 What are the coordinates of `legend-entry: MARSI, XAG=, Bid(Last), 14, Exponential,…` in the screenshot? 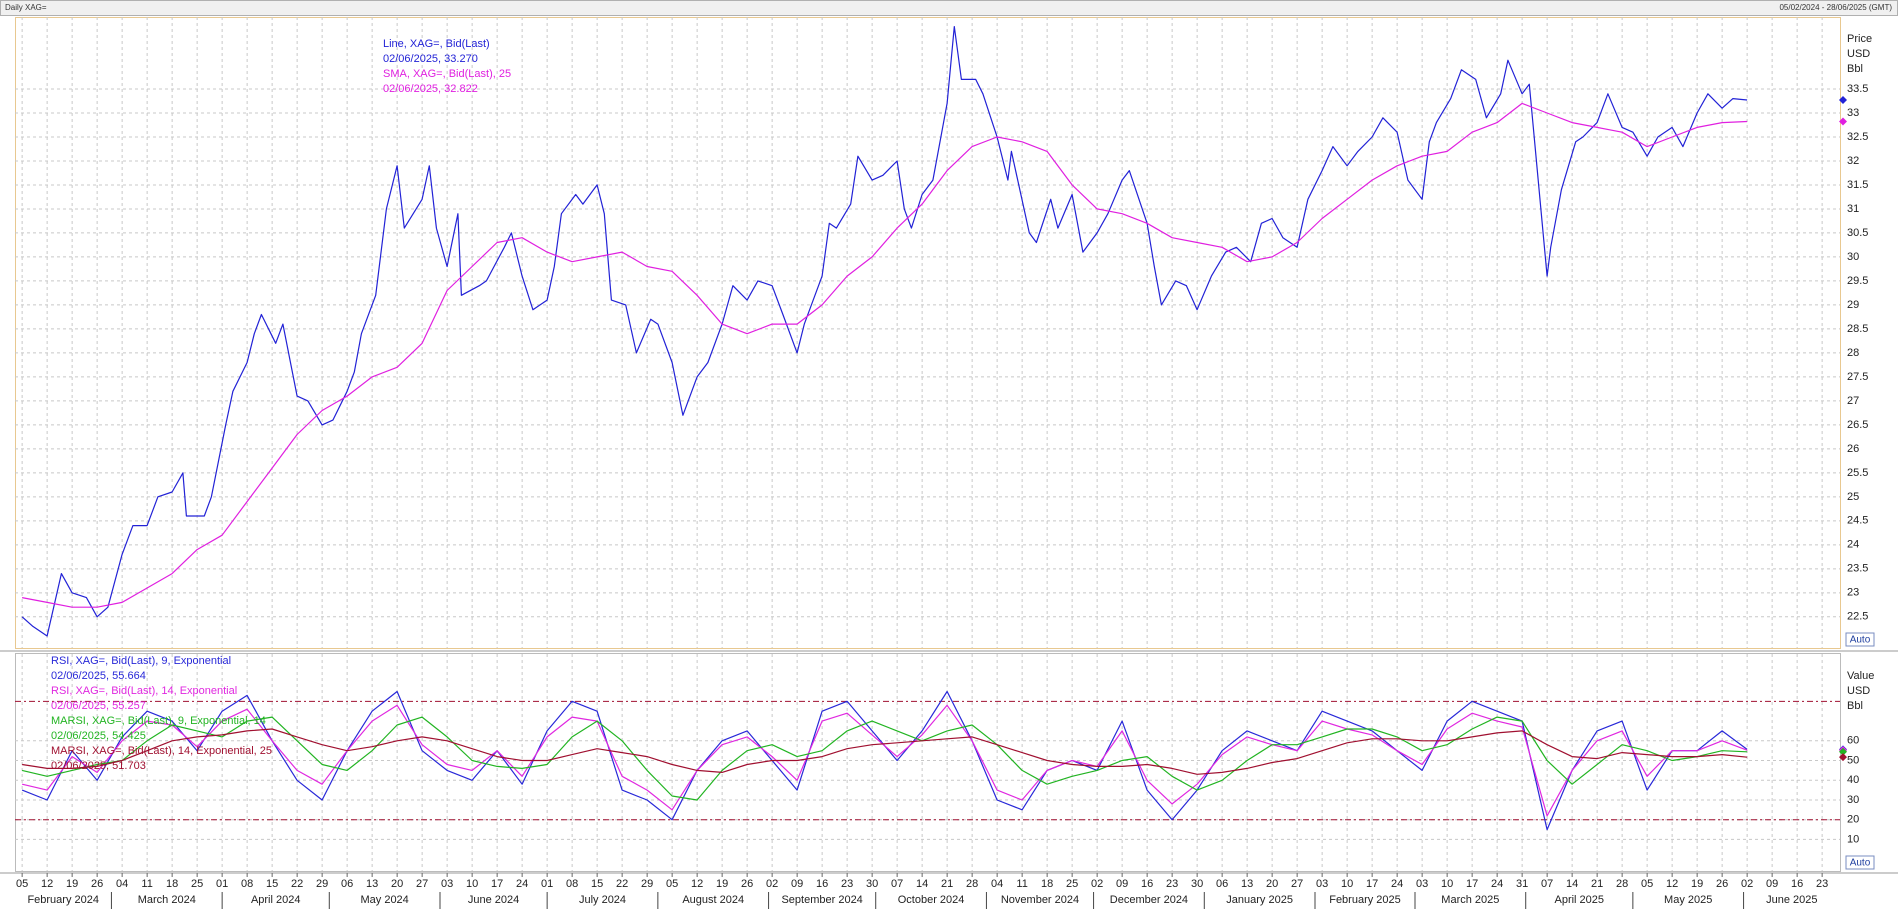 It's located at (161, 751).